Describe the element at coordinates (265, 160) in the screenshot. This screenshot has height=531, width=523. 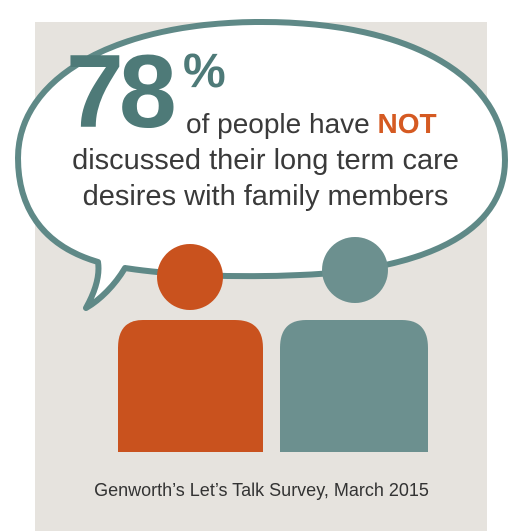
I see `headline-line-2: discussed their long term care` at that location.